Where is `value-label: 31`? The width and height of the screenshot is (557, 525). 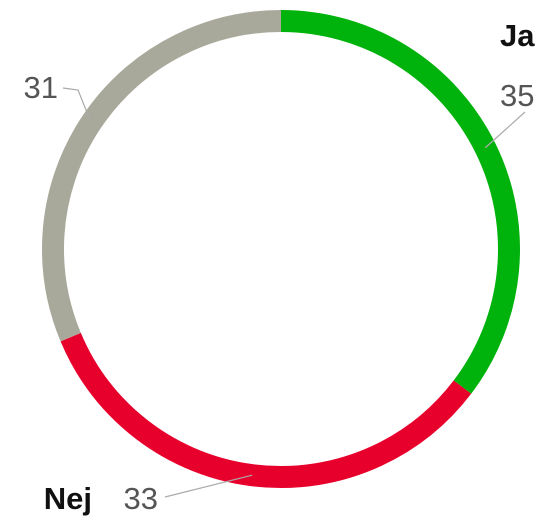 value-label: 31 is located at coordinates (41, 87).